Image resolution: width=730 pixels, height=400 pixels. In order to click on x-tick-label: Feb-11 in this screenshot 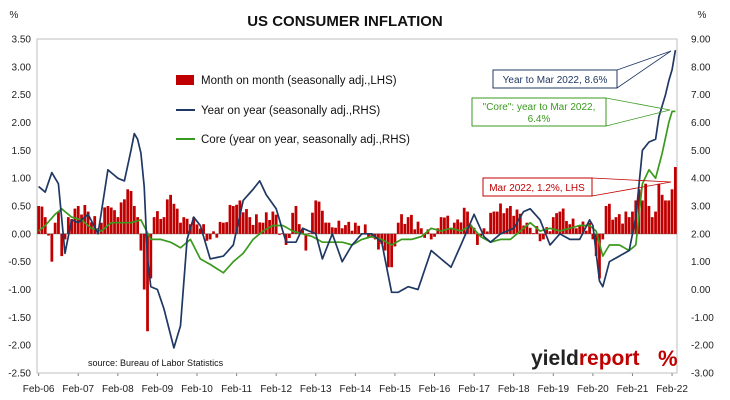, I will do `click(236, 389)`.